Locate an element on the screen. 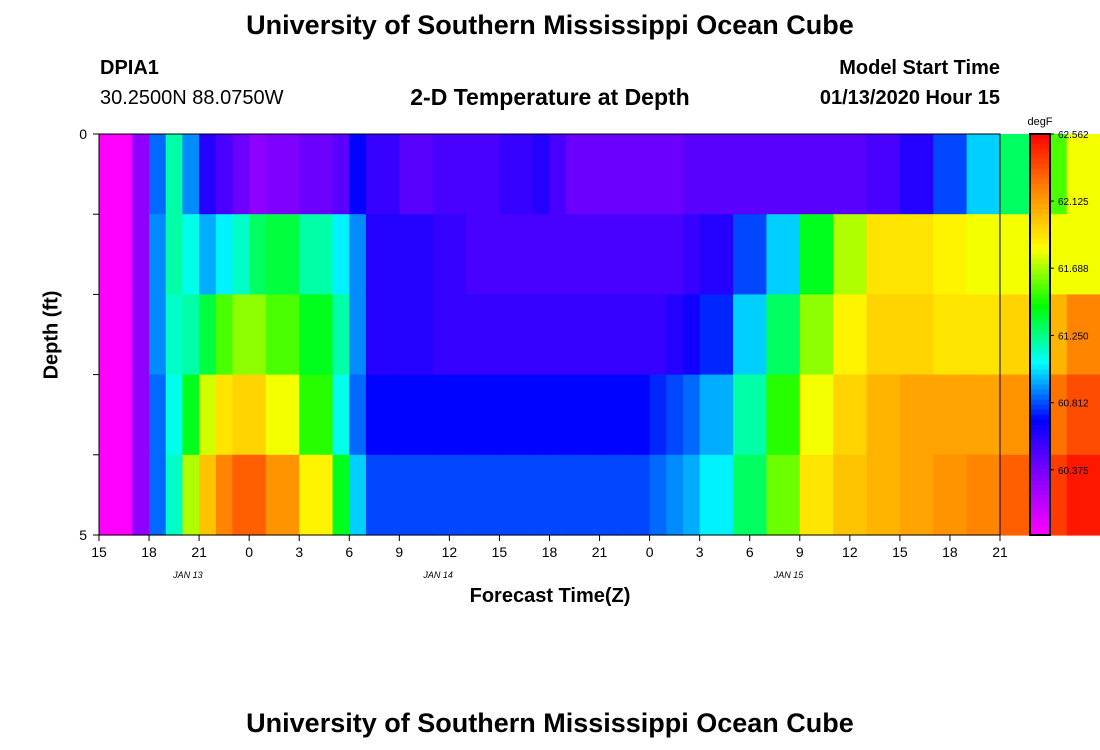 The height and width of the screenshot is (750, 1100). x-axis-label: Forecast Time(Z) is located at coordinates (550, 596).